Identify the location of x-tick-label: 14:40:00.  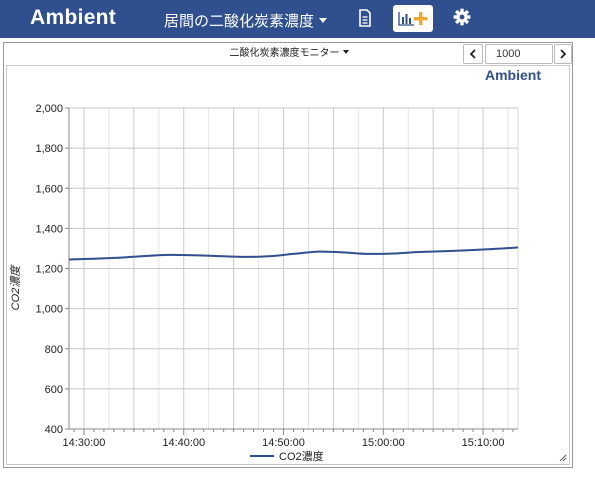
(183, 443).